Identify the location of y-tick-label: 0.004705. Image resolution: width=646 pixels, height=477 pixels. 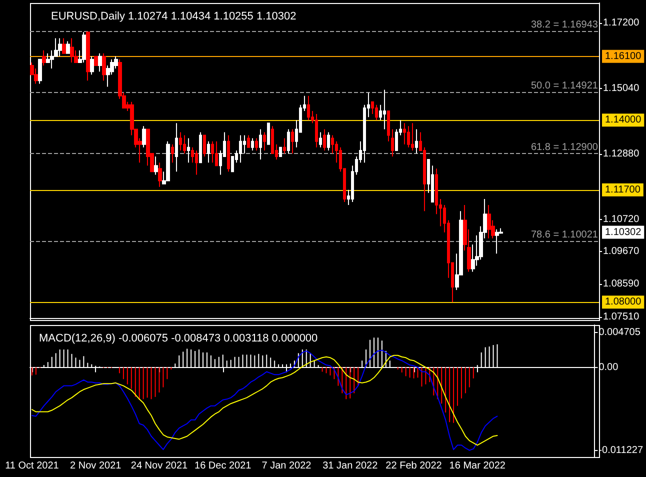
(619, 332).